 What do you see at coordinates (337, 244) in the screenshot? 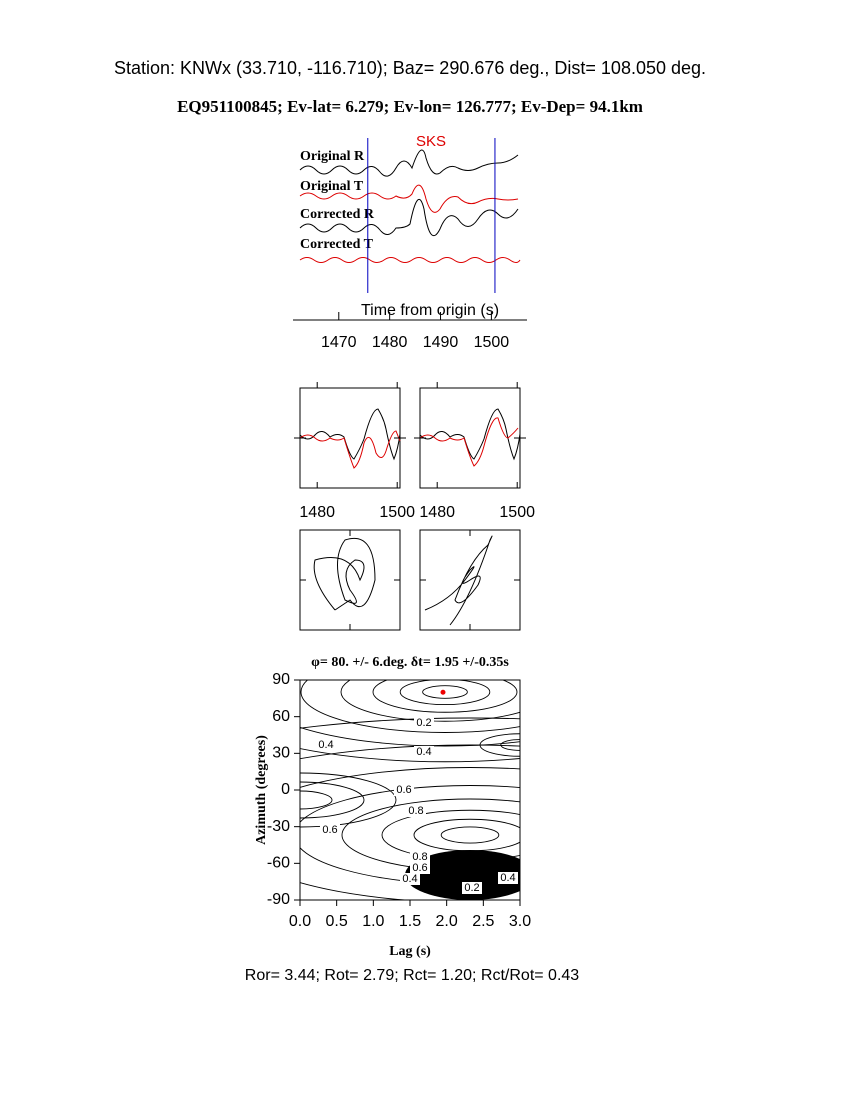
I see `trace-label: Corrected T` at bounding box center [337, 244].